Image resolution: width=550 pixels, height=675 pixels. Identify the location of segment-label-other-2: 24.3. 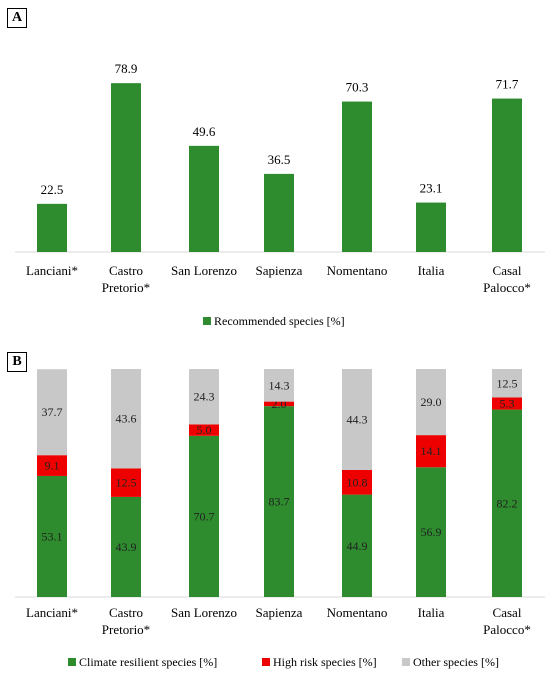
(204, 397).